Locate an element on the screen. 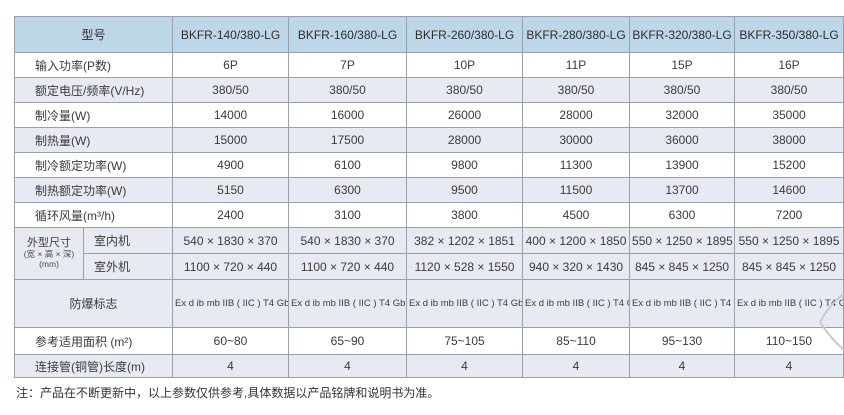 This screenshot has height=415, width=844. model-name: BKFR-350/380-LG is located at coordinates (789, 34).